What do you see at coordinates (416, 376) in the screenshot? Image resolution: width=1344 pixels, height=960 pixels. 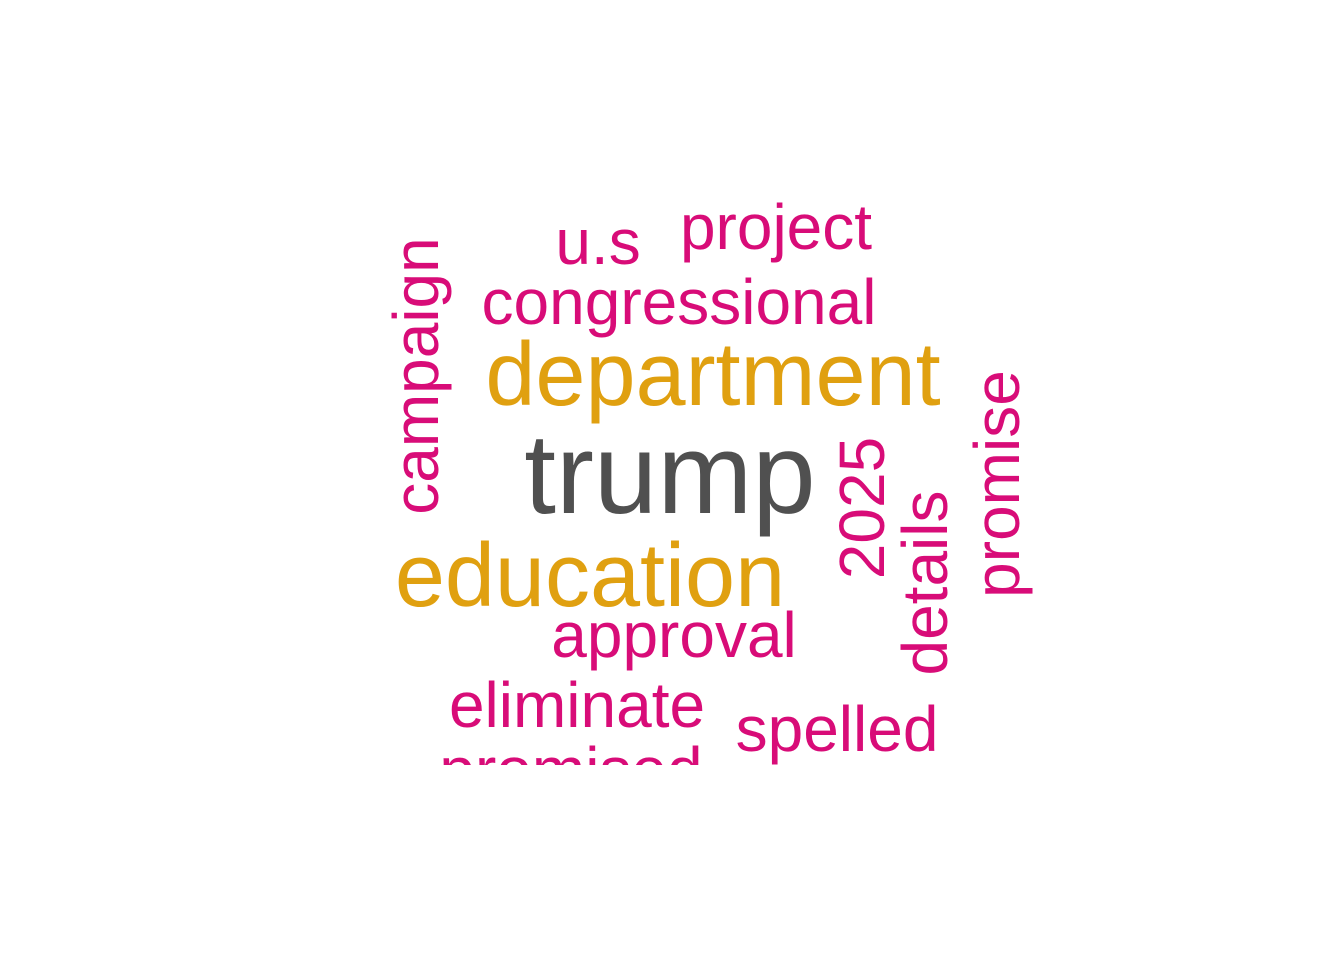 I see `word-campaign: campaign` at bounding box center [416, 376].